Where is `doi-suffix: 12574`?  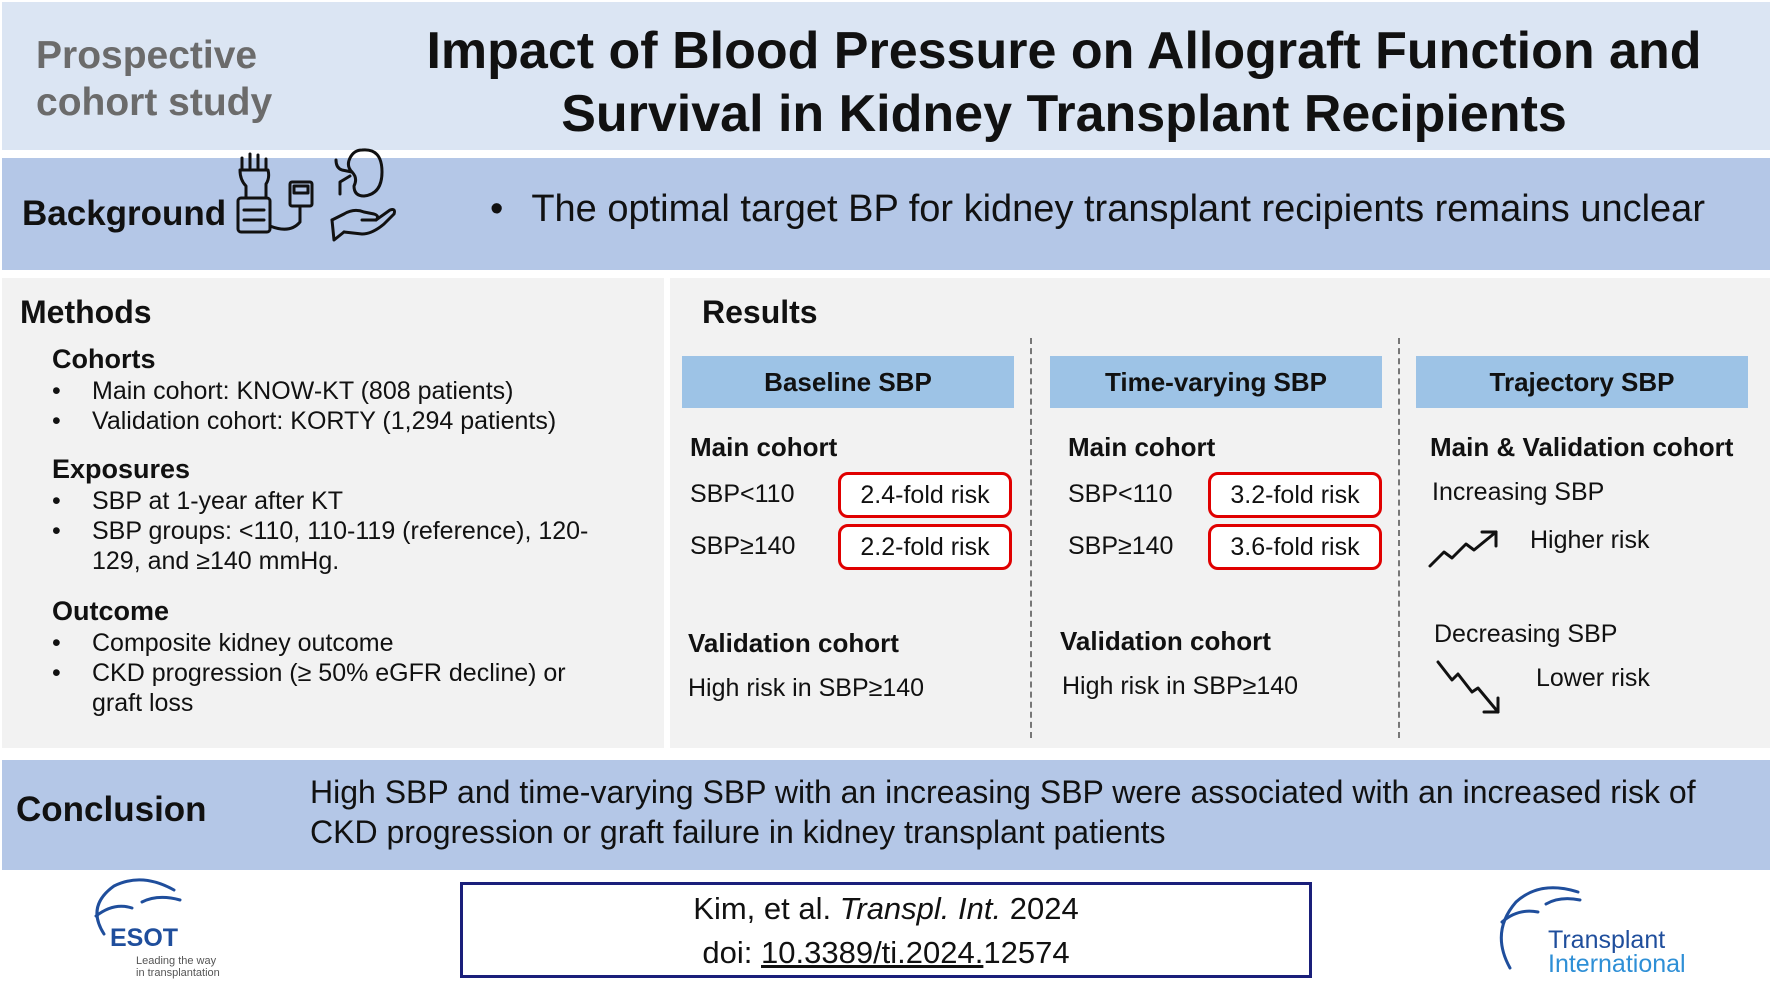
doi-suffix: 12574 is located at coordinates (1026, 952).